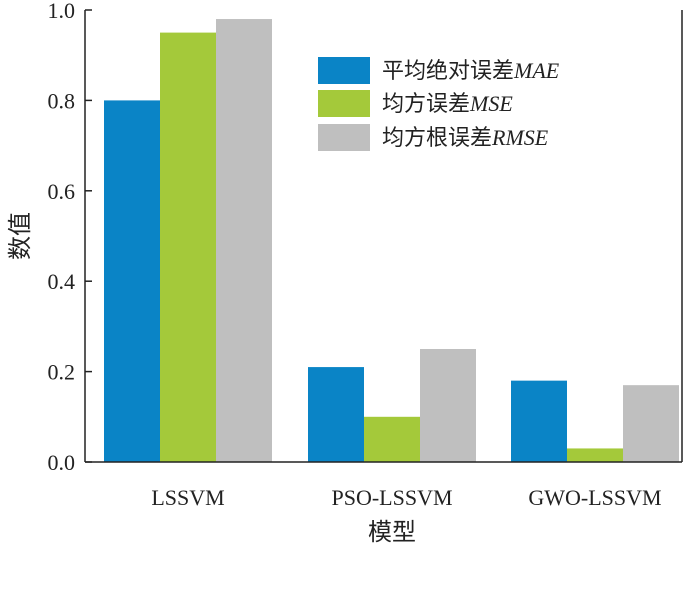 This screenshot has width=700, height=610. Describe the element at coordinates (132, 281) in the screenshot. I see `bar-1-lssvm` at that location.